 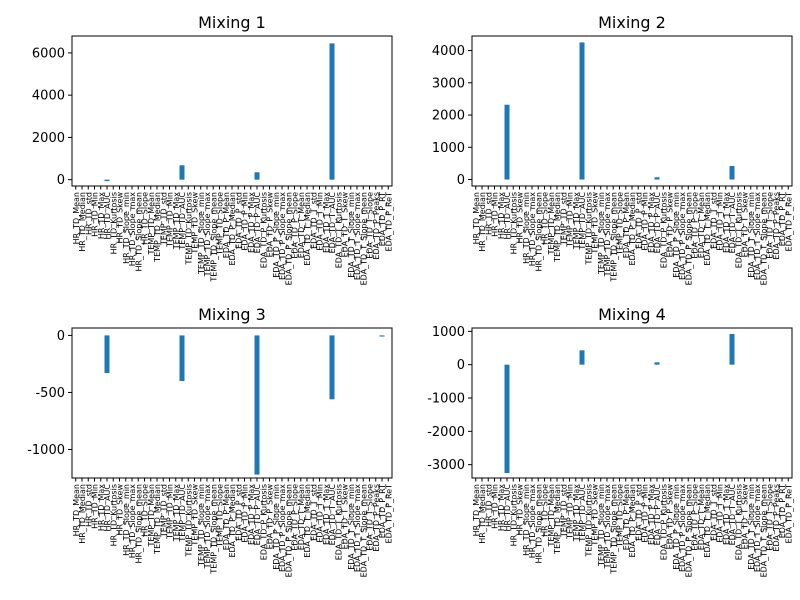 What do you see at coordinates (657, 223) in the screenshot?
I see `x-tick-label: EDA_TD_P_AUC` at bounding box center [657, 223].